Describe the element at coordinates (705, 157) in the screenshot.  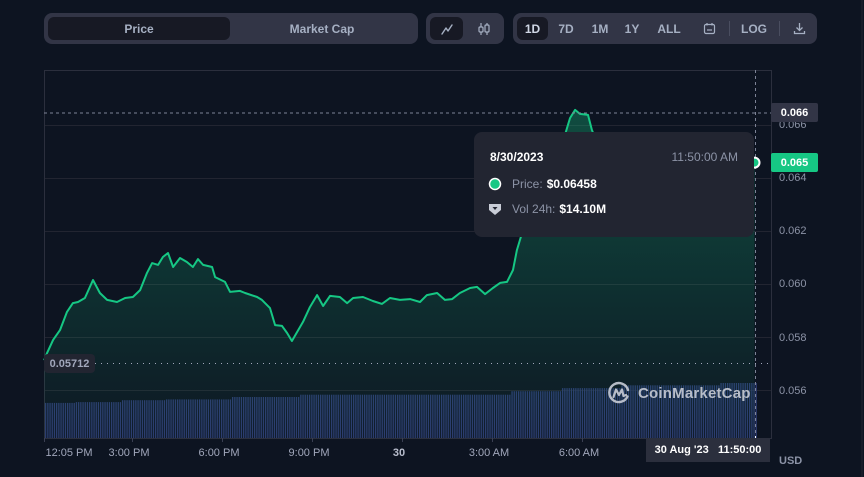
I see `tooltip-time: 11:50:00 AM` at that location.